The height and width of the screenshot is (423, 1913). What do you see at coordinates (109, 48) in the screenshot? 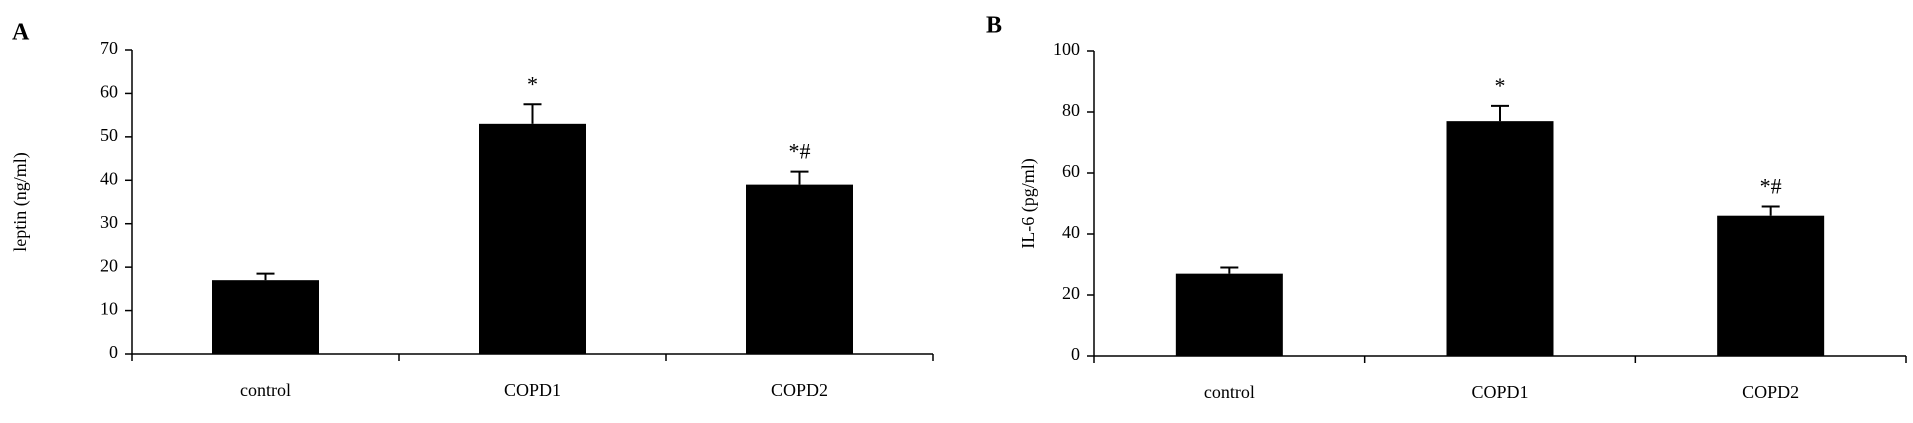
I see `y-tick-label: 70` at bounding box center [109, 48].